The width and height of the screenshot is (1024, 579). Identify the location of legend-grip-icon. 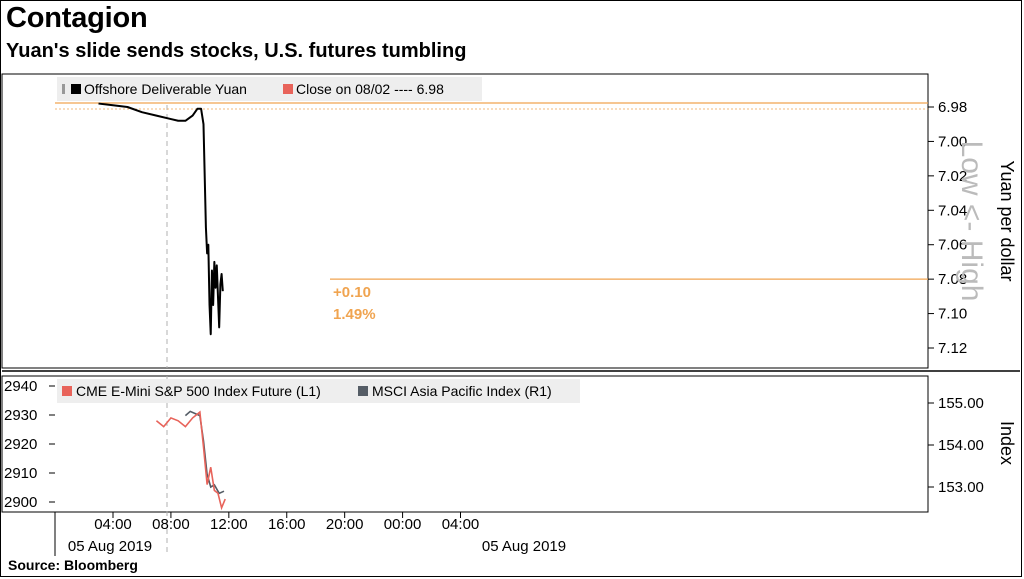
(63, 89).